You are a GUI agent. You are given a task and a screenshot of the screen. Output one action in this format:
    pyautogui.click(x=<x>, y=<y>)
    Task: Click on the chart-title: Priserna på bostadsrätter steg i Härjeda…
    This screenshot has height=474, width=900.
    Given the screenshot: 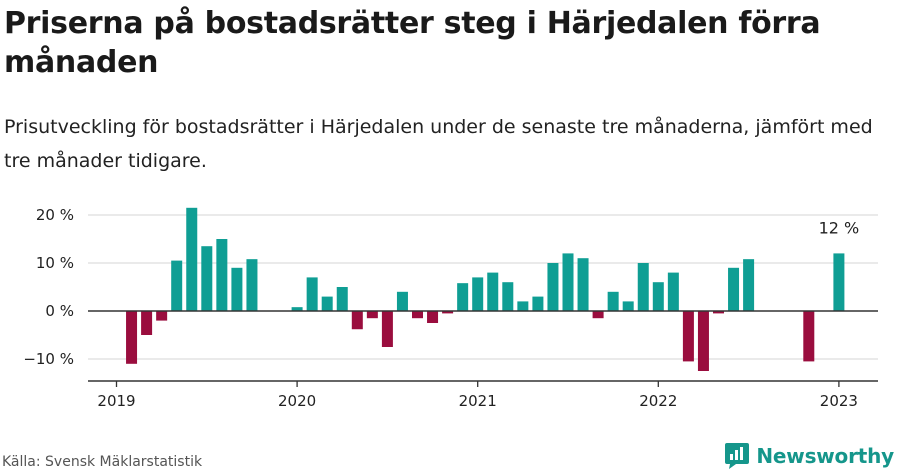 What is the action you would take?
    pyautogui.click(x=412, y=43)
    